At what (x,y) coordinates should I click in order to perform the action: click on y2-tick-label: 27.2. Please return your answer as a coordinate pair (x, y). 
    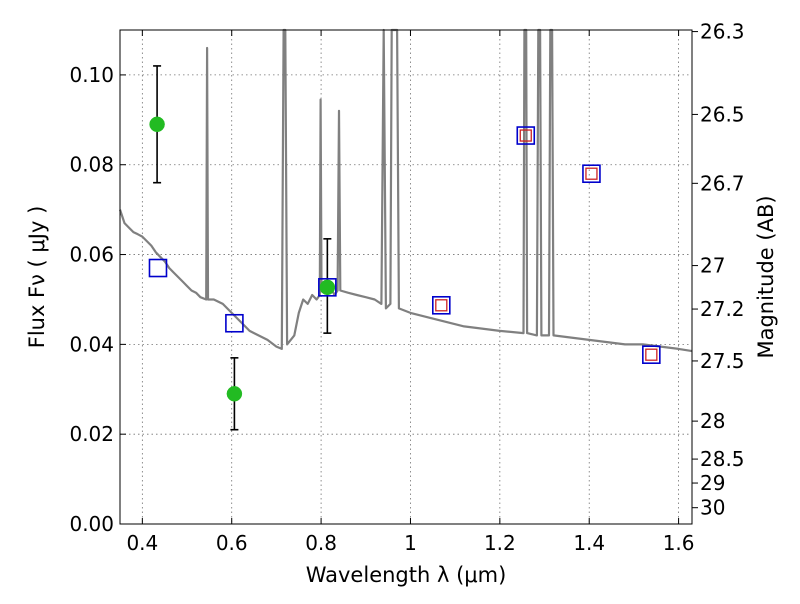
    Looking at the image, I should click on (722, 309).